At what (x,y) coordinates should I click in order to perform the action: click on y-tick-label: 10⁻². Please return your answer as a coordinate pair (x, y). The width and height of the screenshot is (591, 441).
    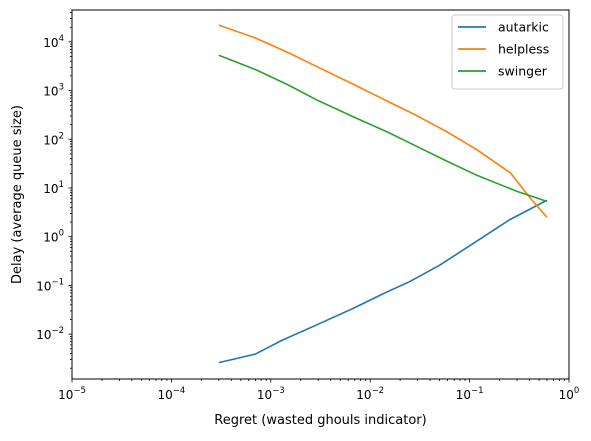
    Looking at the image, I should click on (50, 334).